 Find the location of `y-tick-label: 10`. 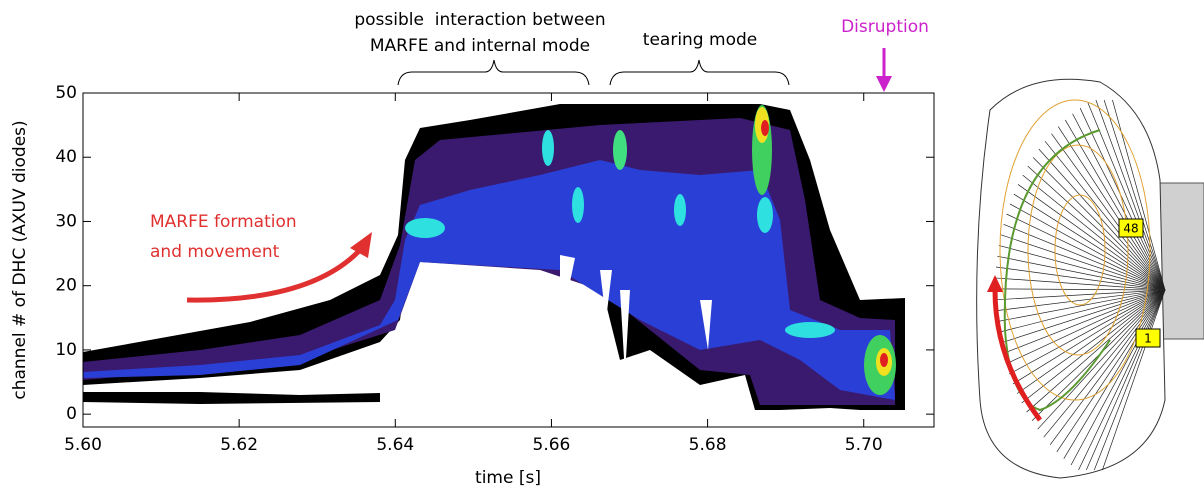

y-tick-label: 10 is located at coordinates (66, 350).